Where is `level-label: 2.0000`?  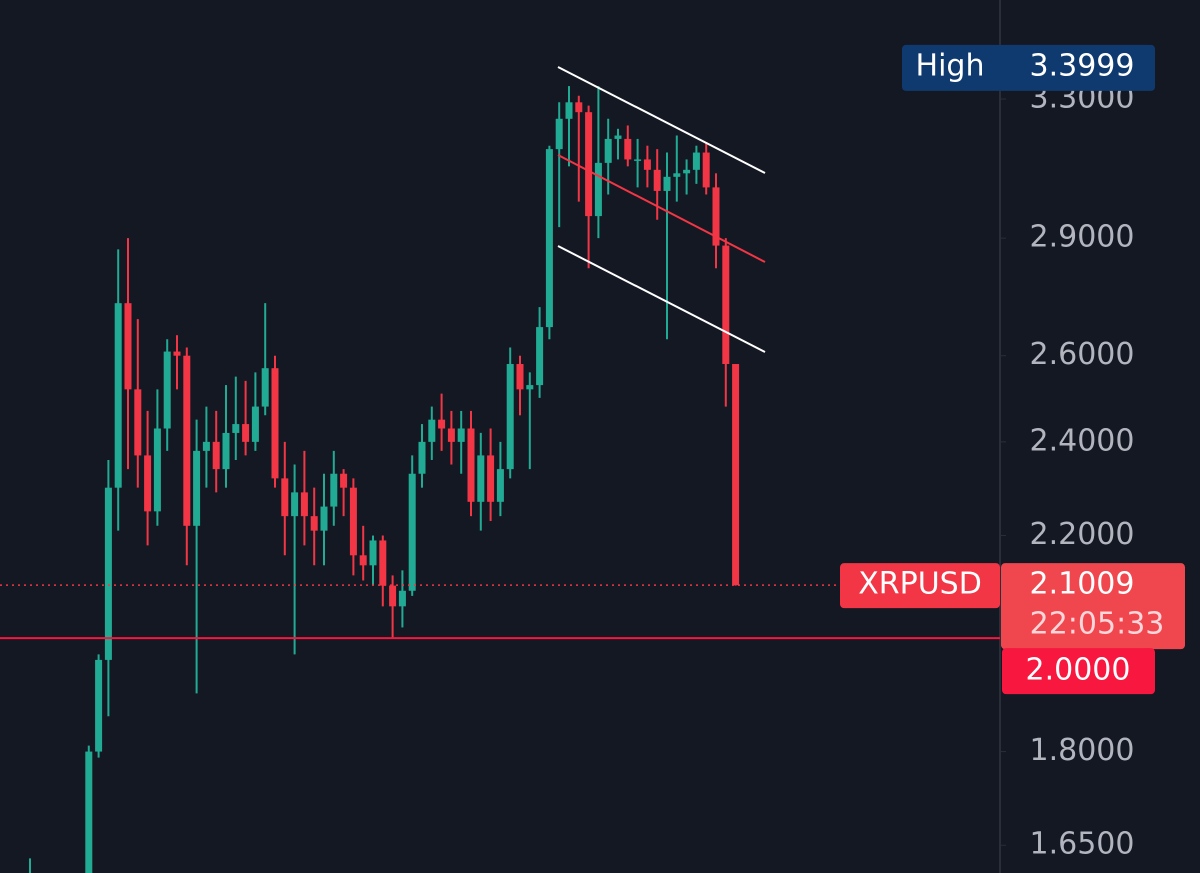
level-label: 2.0000 is located at coordinates (1078, 670).